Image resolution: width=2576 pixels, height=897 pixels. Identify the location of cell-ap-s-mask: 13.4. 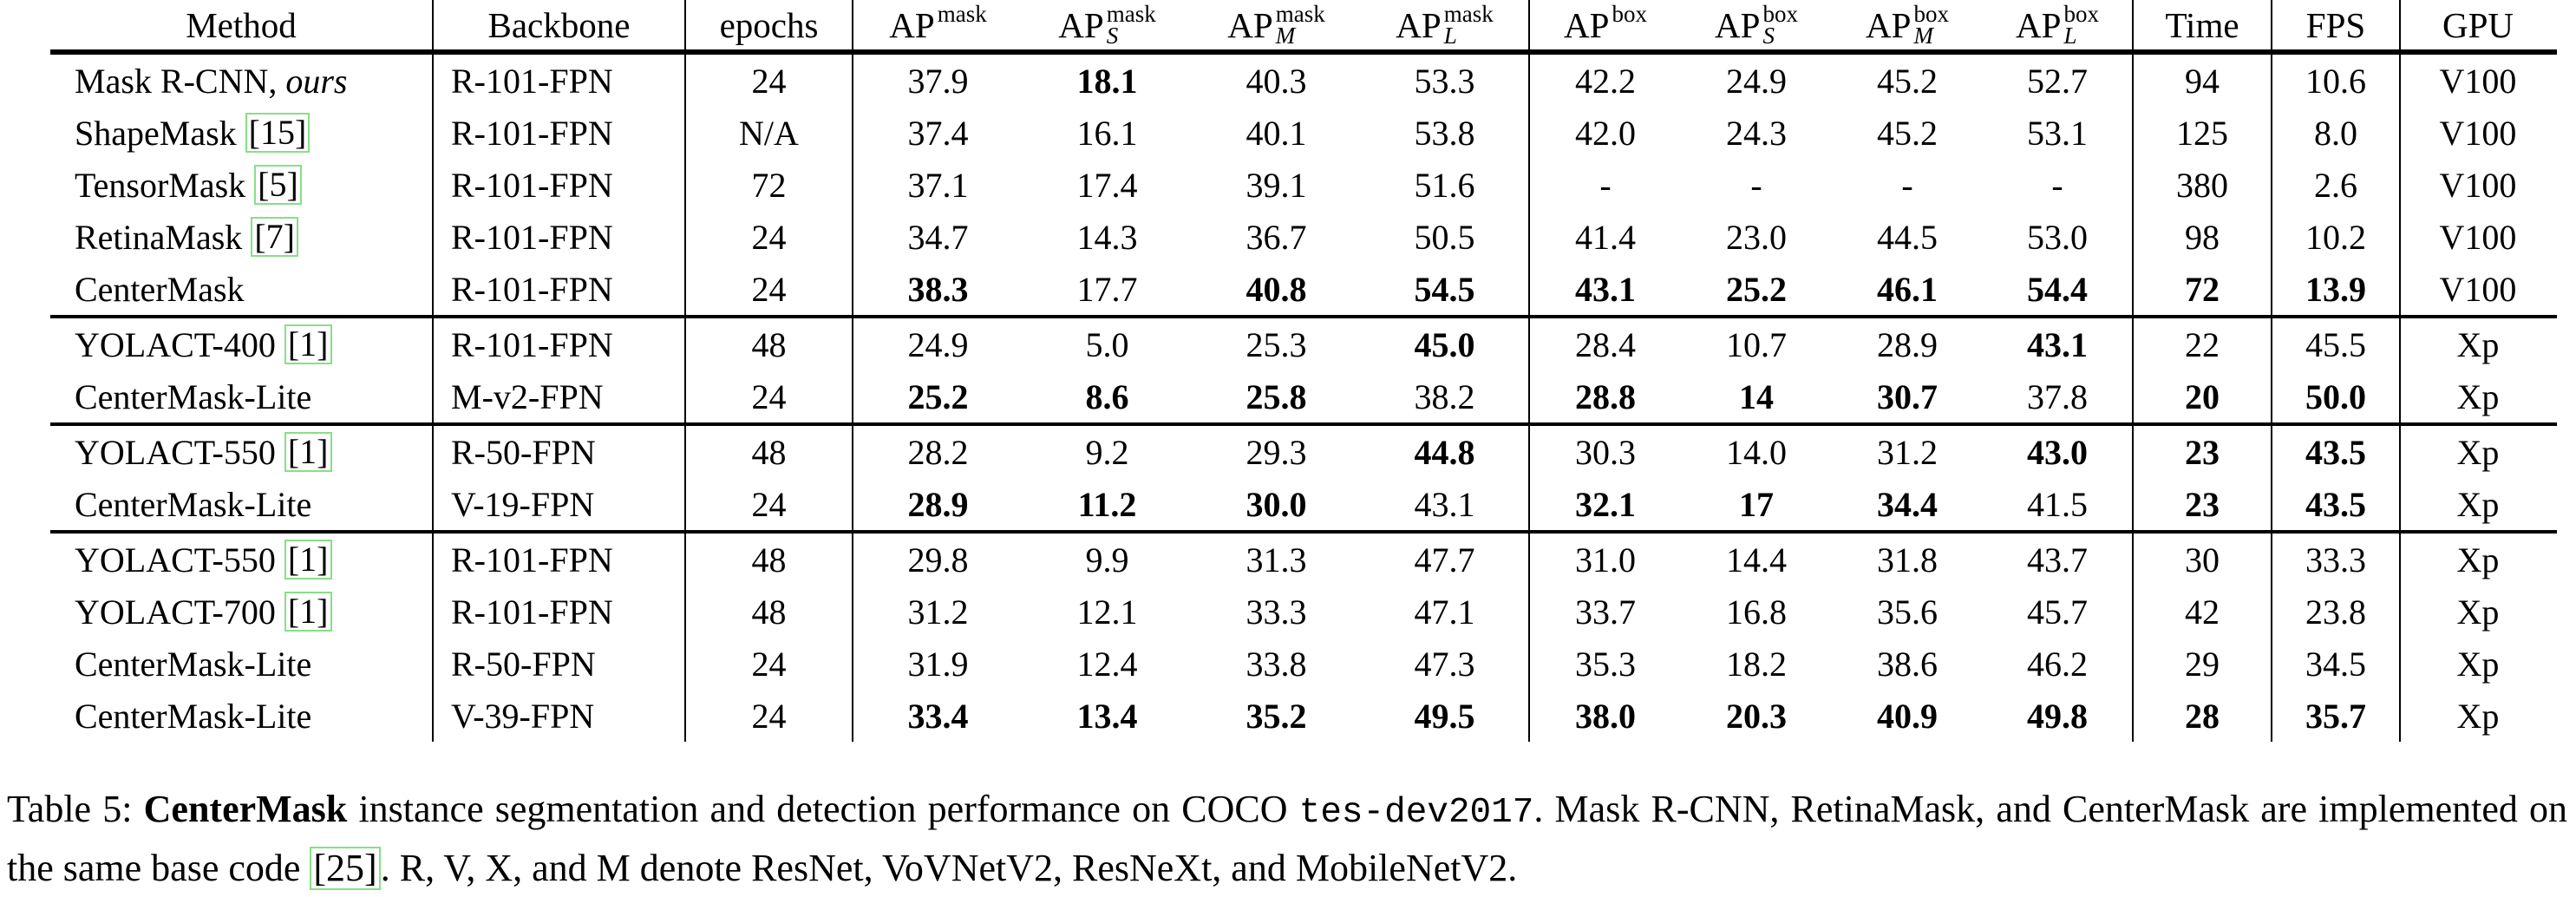
(1107, 716).